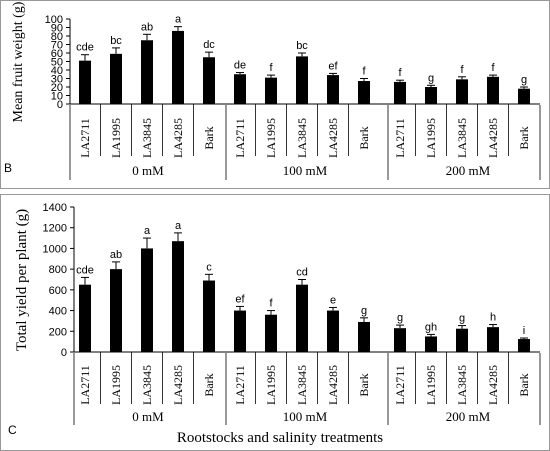  I want to click on panel-b-y-tick-label: 20, so click(57, 88).